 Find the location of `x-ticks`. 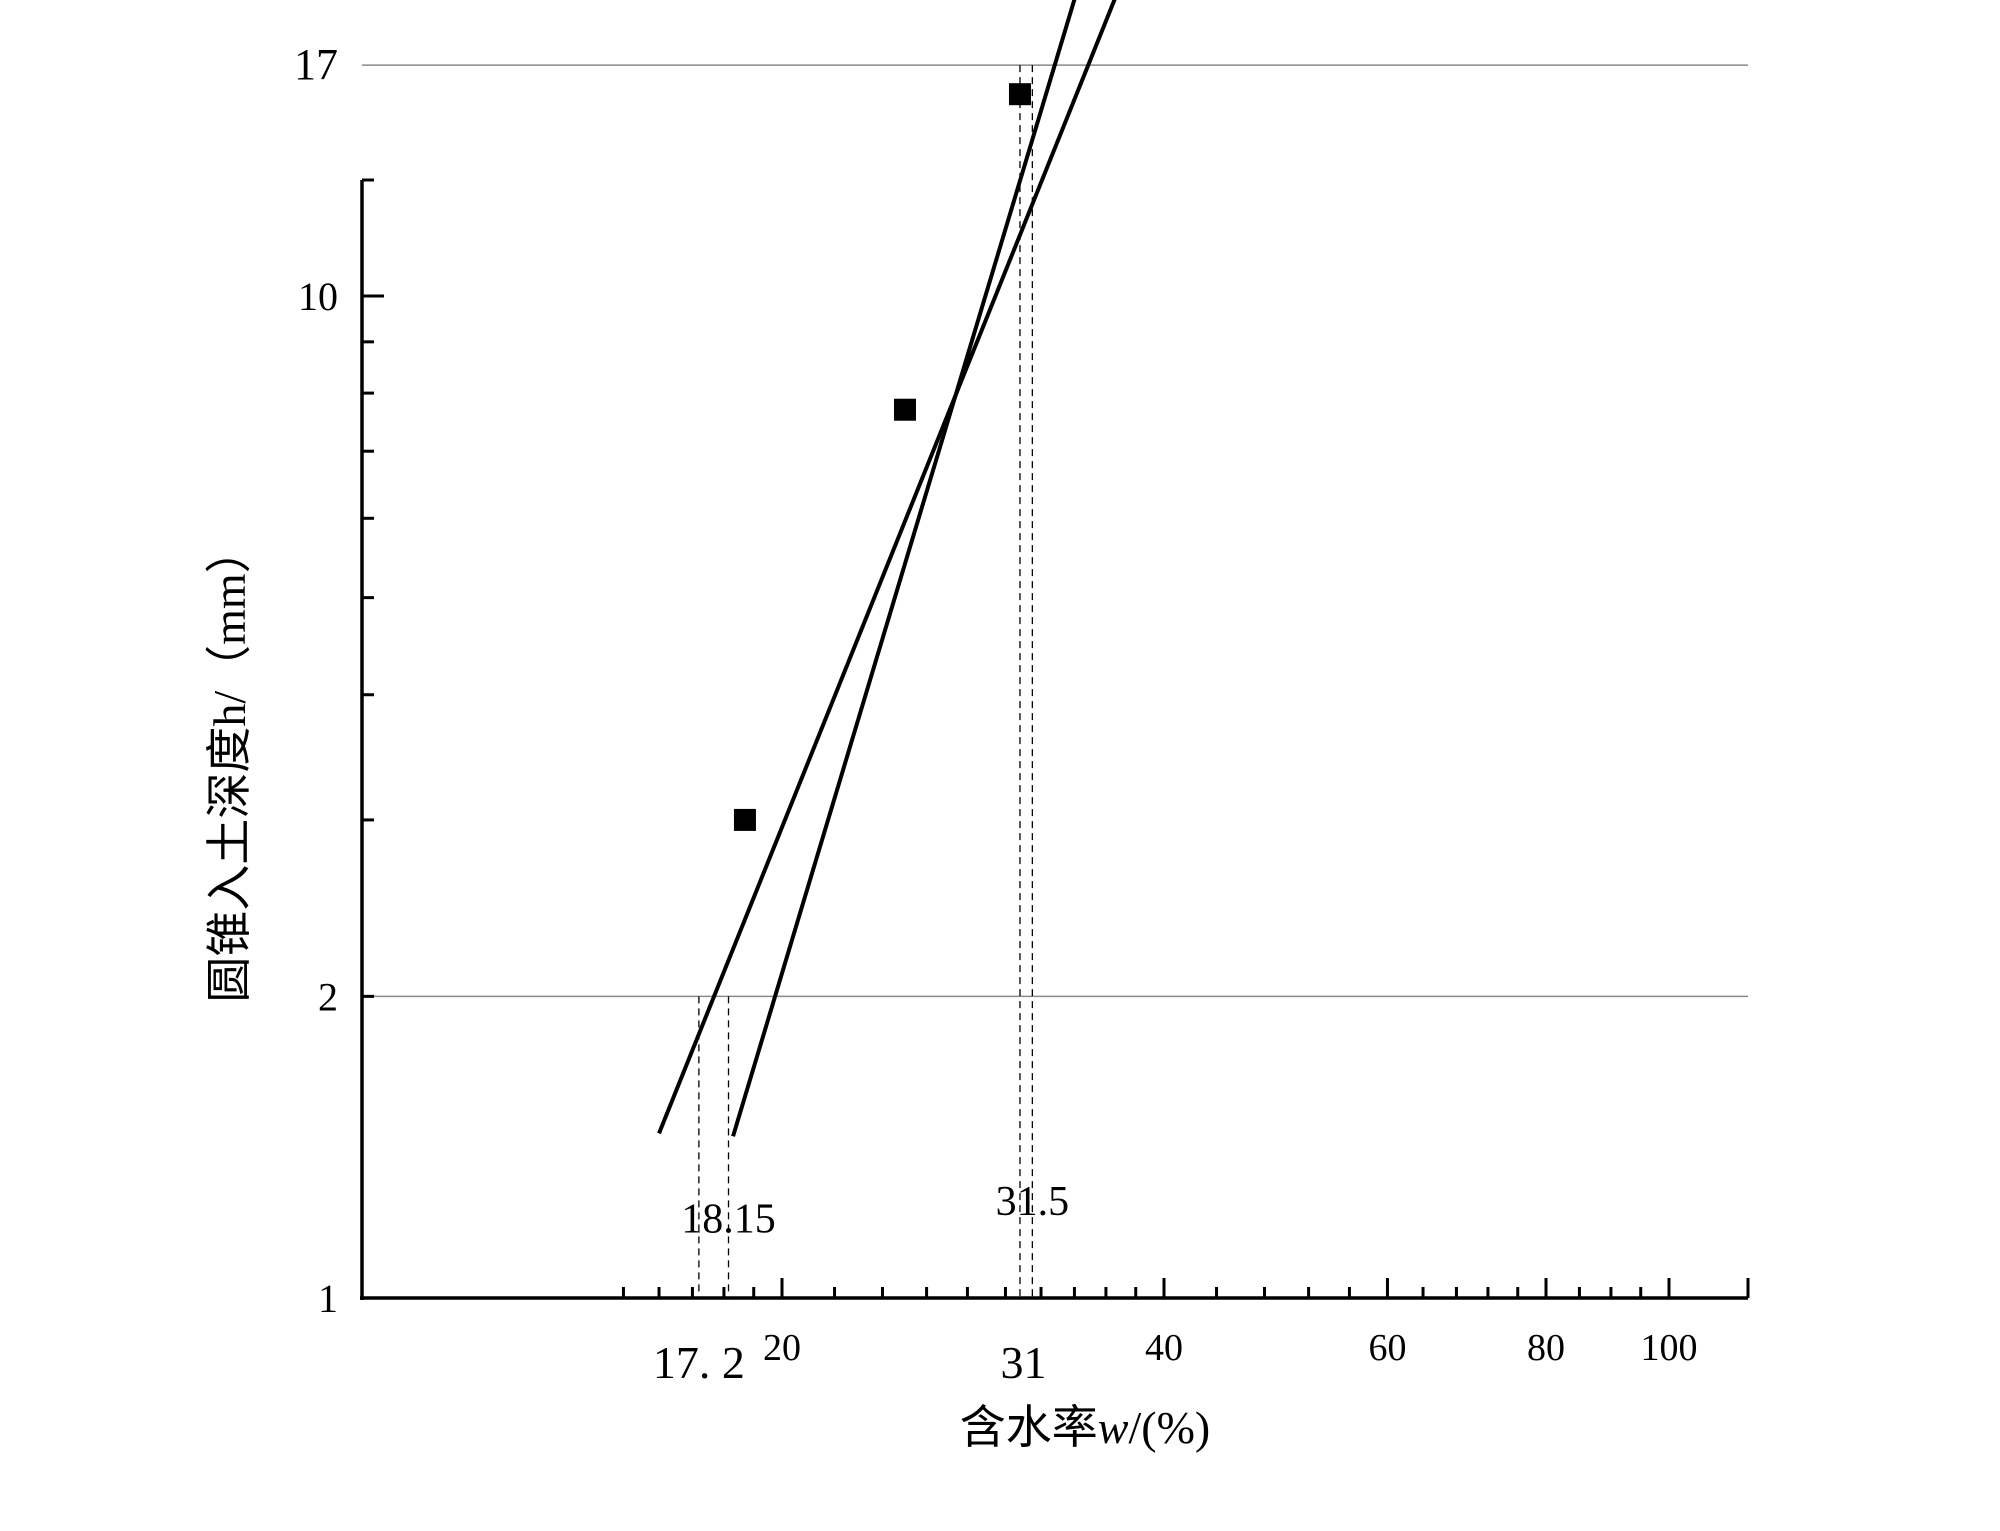

x-ticks is located at coordinates (1185, 1288).